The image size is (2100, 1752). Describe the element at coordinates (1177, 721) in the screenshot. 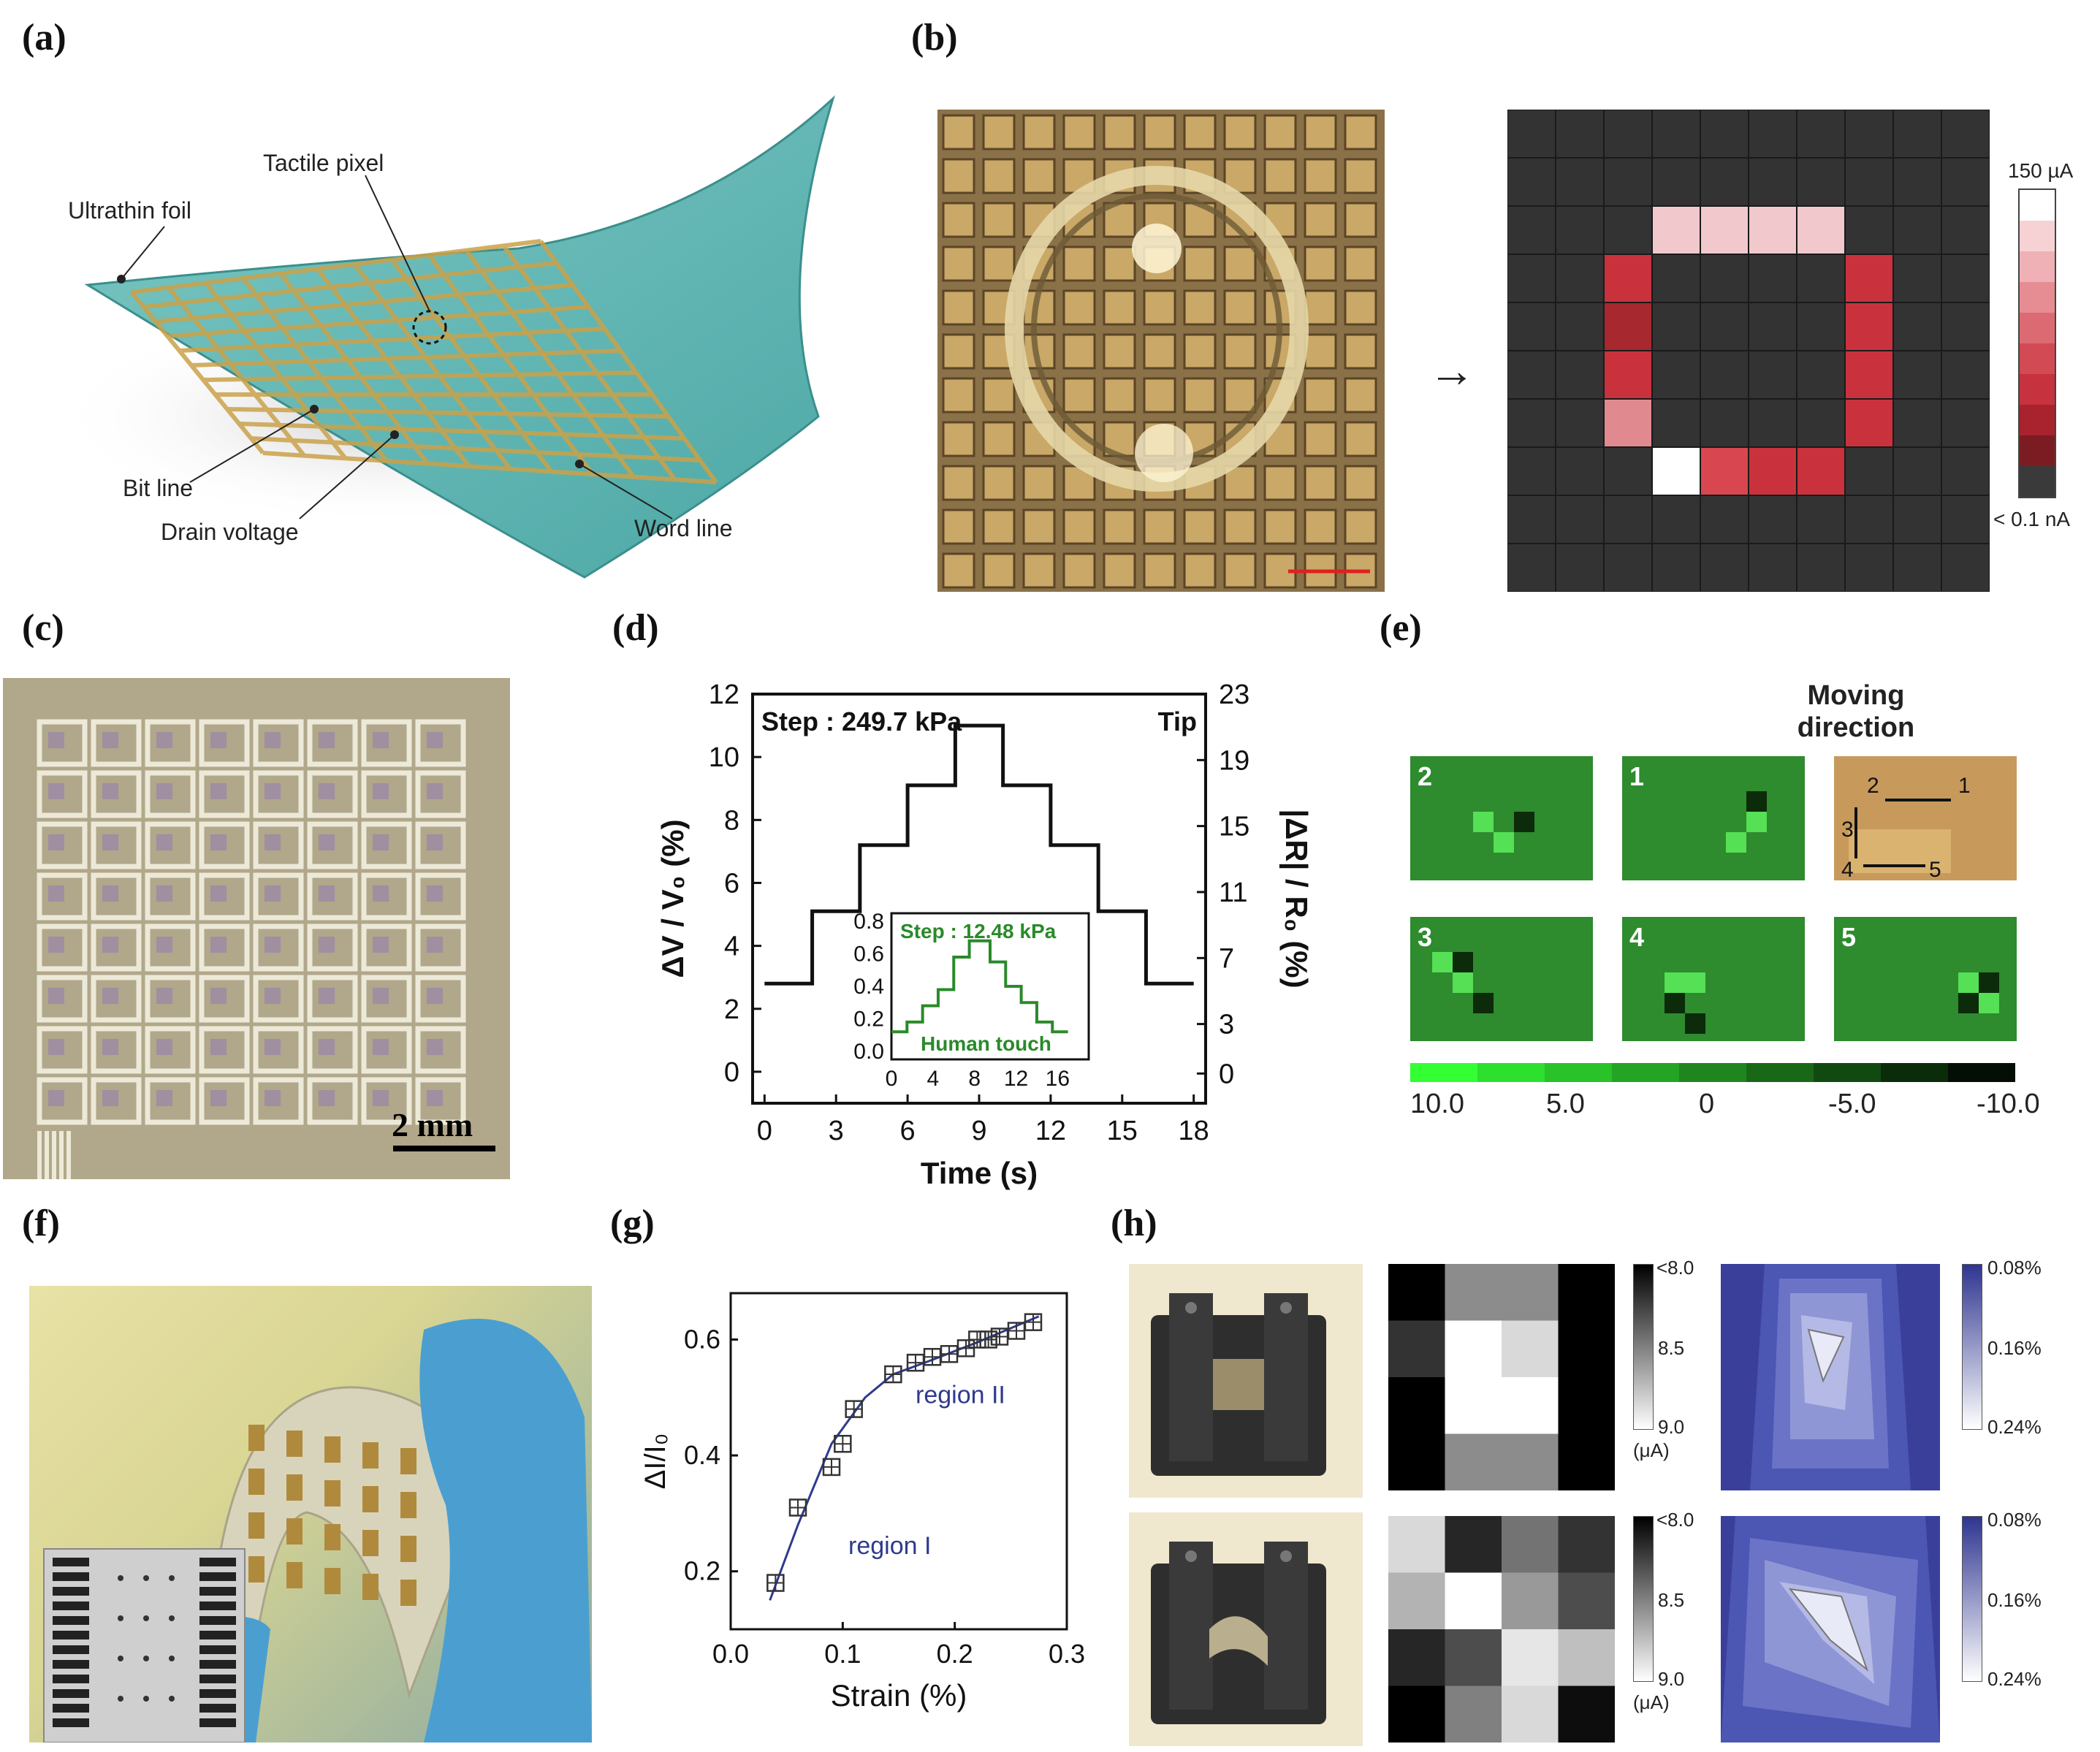

I see `tip-annotation: Tip` at that location.